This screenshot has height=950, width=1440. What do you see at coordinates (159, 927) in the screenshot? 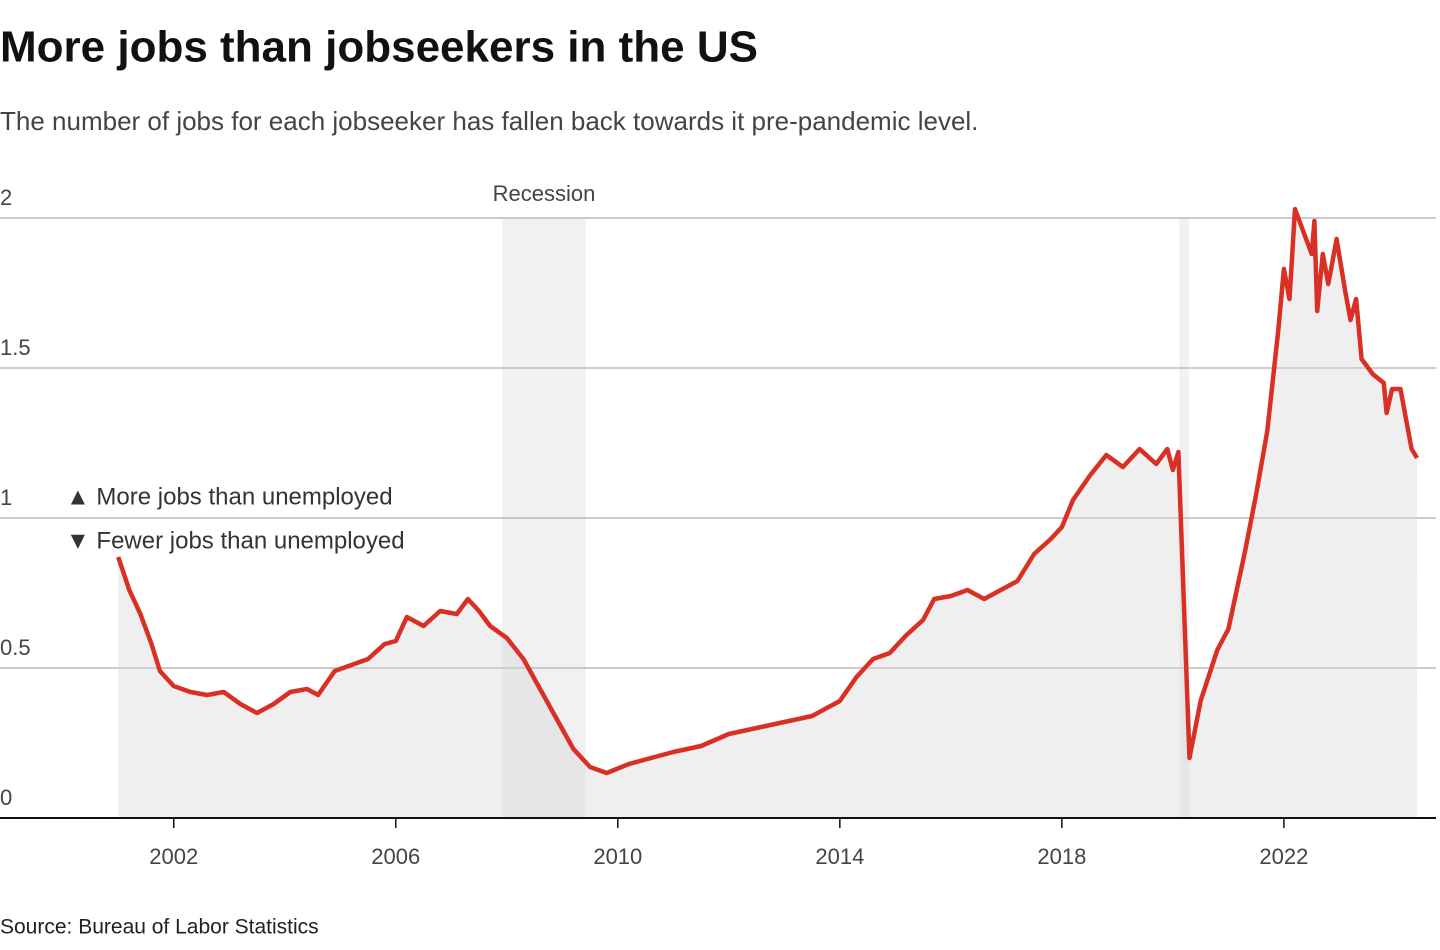
I see `source: Source: Bureau of Labor Statistics` at bounding box center [159, 927].